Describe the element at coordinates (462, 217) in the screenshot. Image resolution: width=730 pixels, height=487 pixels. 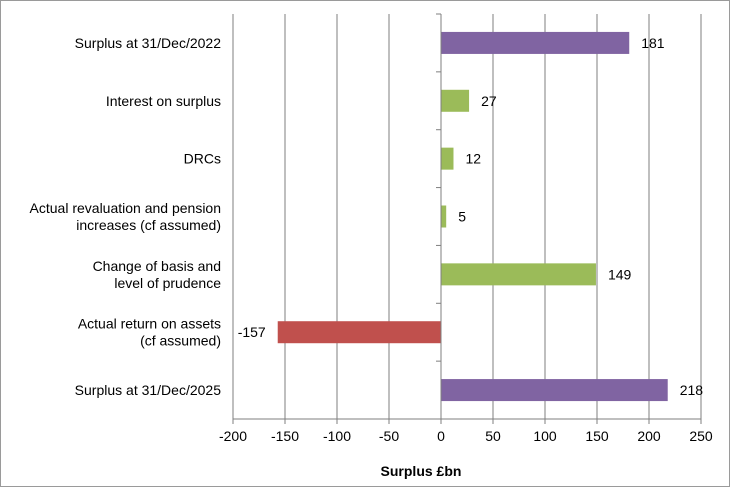
I see `data-label: 5` at that location.